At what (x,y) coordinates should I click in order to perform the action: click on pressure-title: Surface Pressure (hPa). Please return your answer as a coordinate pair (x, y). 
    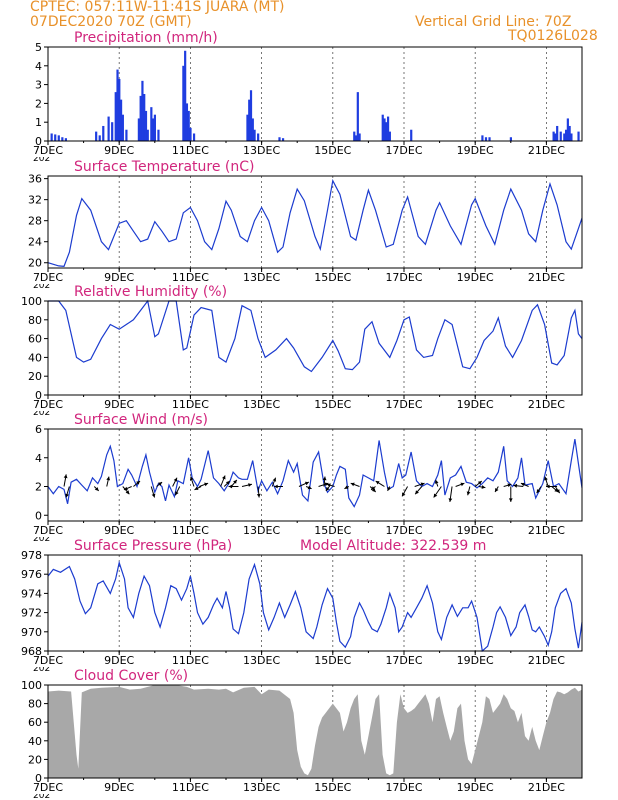
    Looking at the image, I should click on (153, 546).